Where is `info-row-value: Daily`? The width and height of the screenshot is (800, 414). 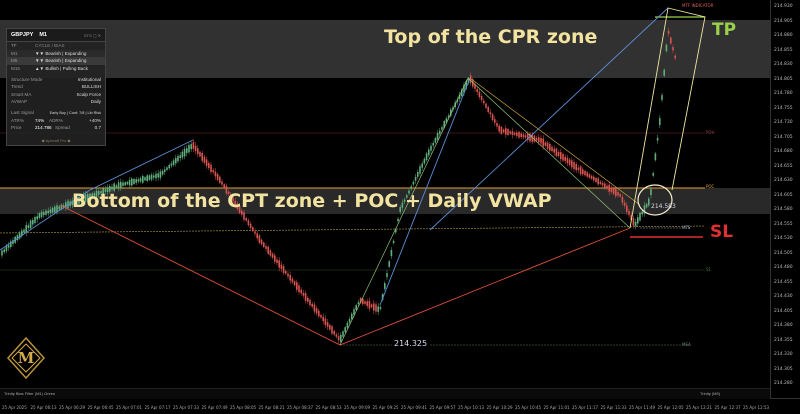 info-row-value: Daily is located at coordinates (95, 102).